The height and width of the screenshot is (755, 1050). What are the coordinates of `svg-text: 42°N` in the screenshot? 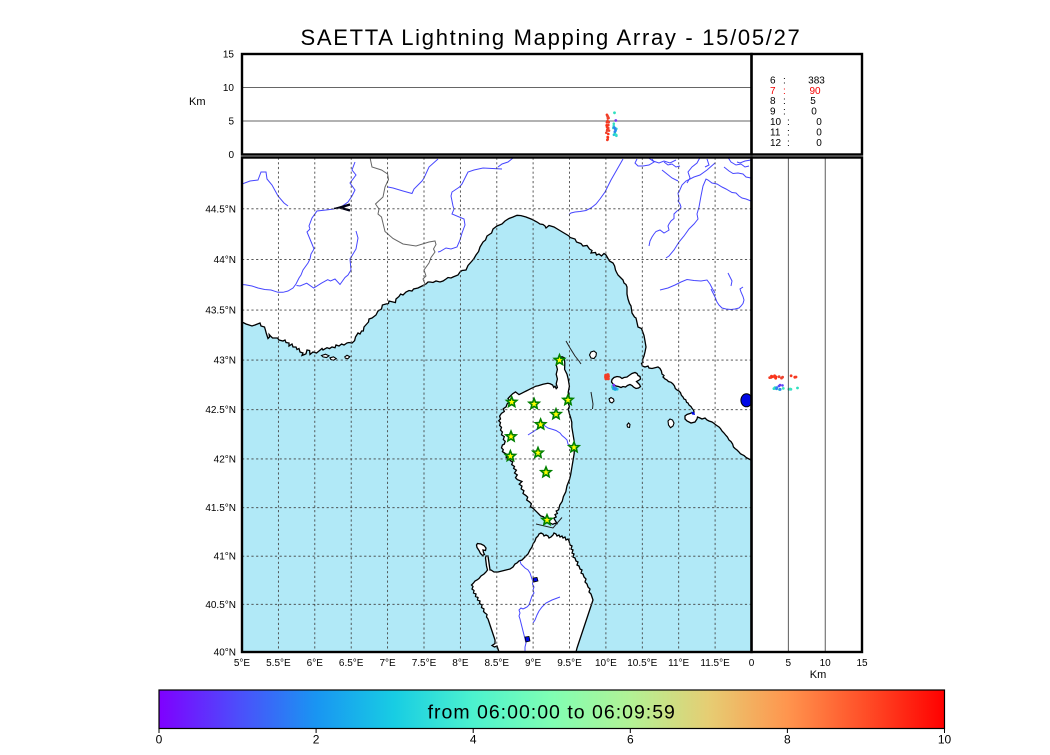 It's located at (225, 459).